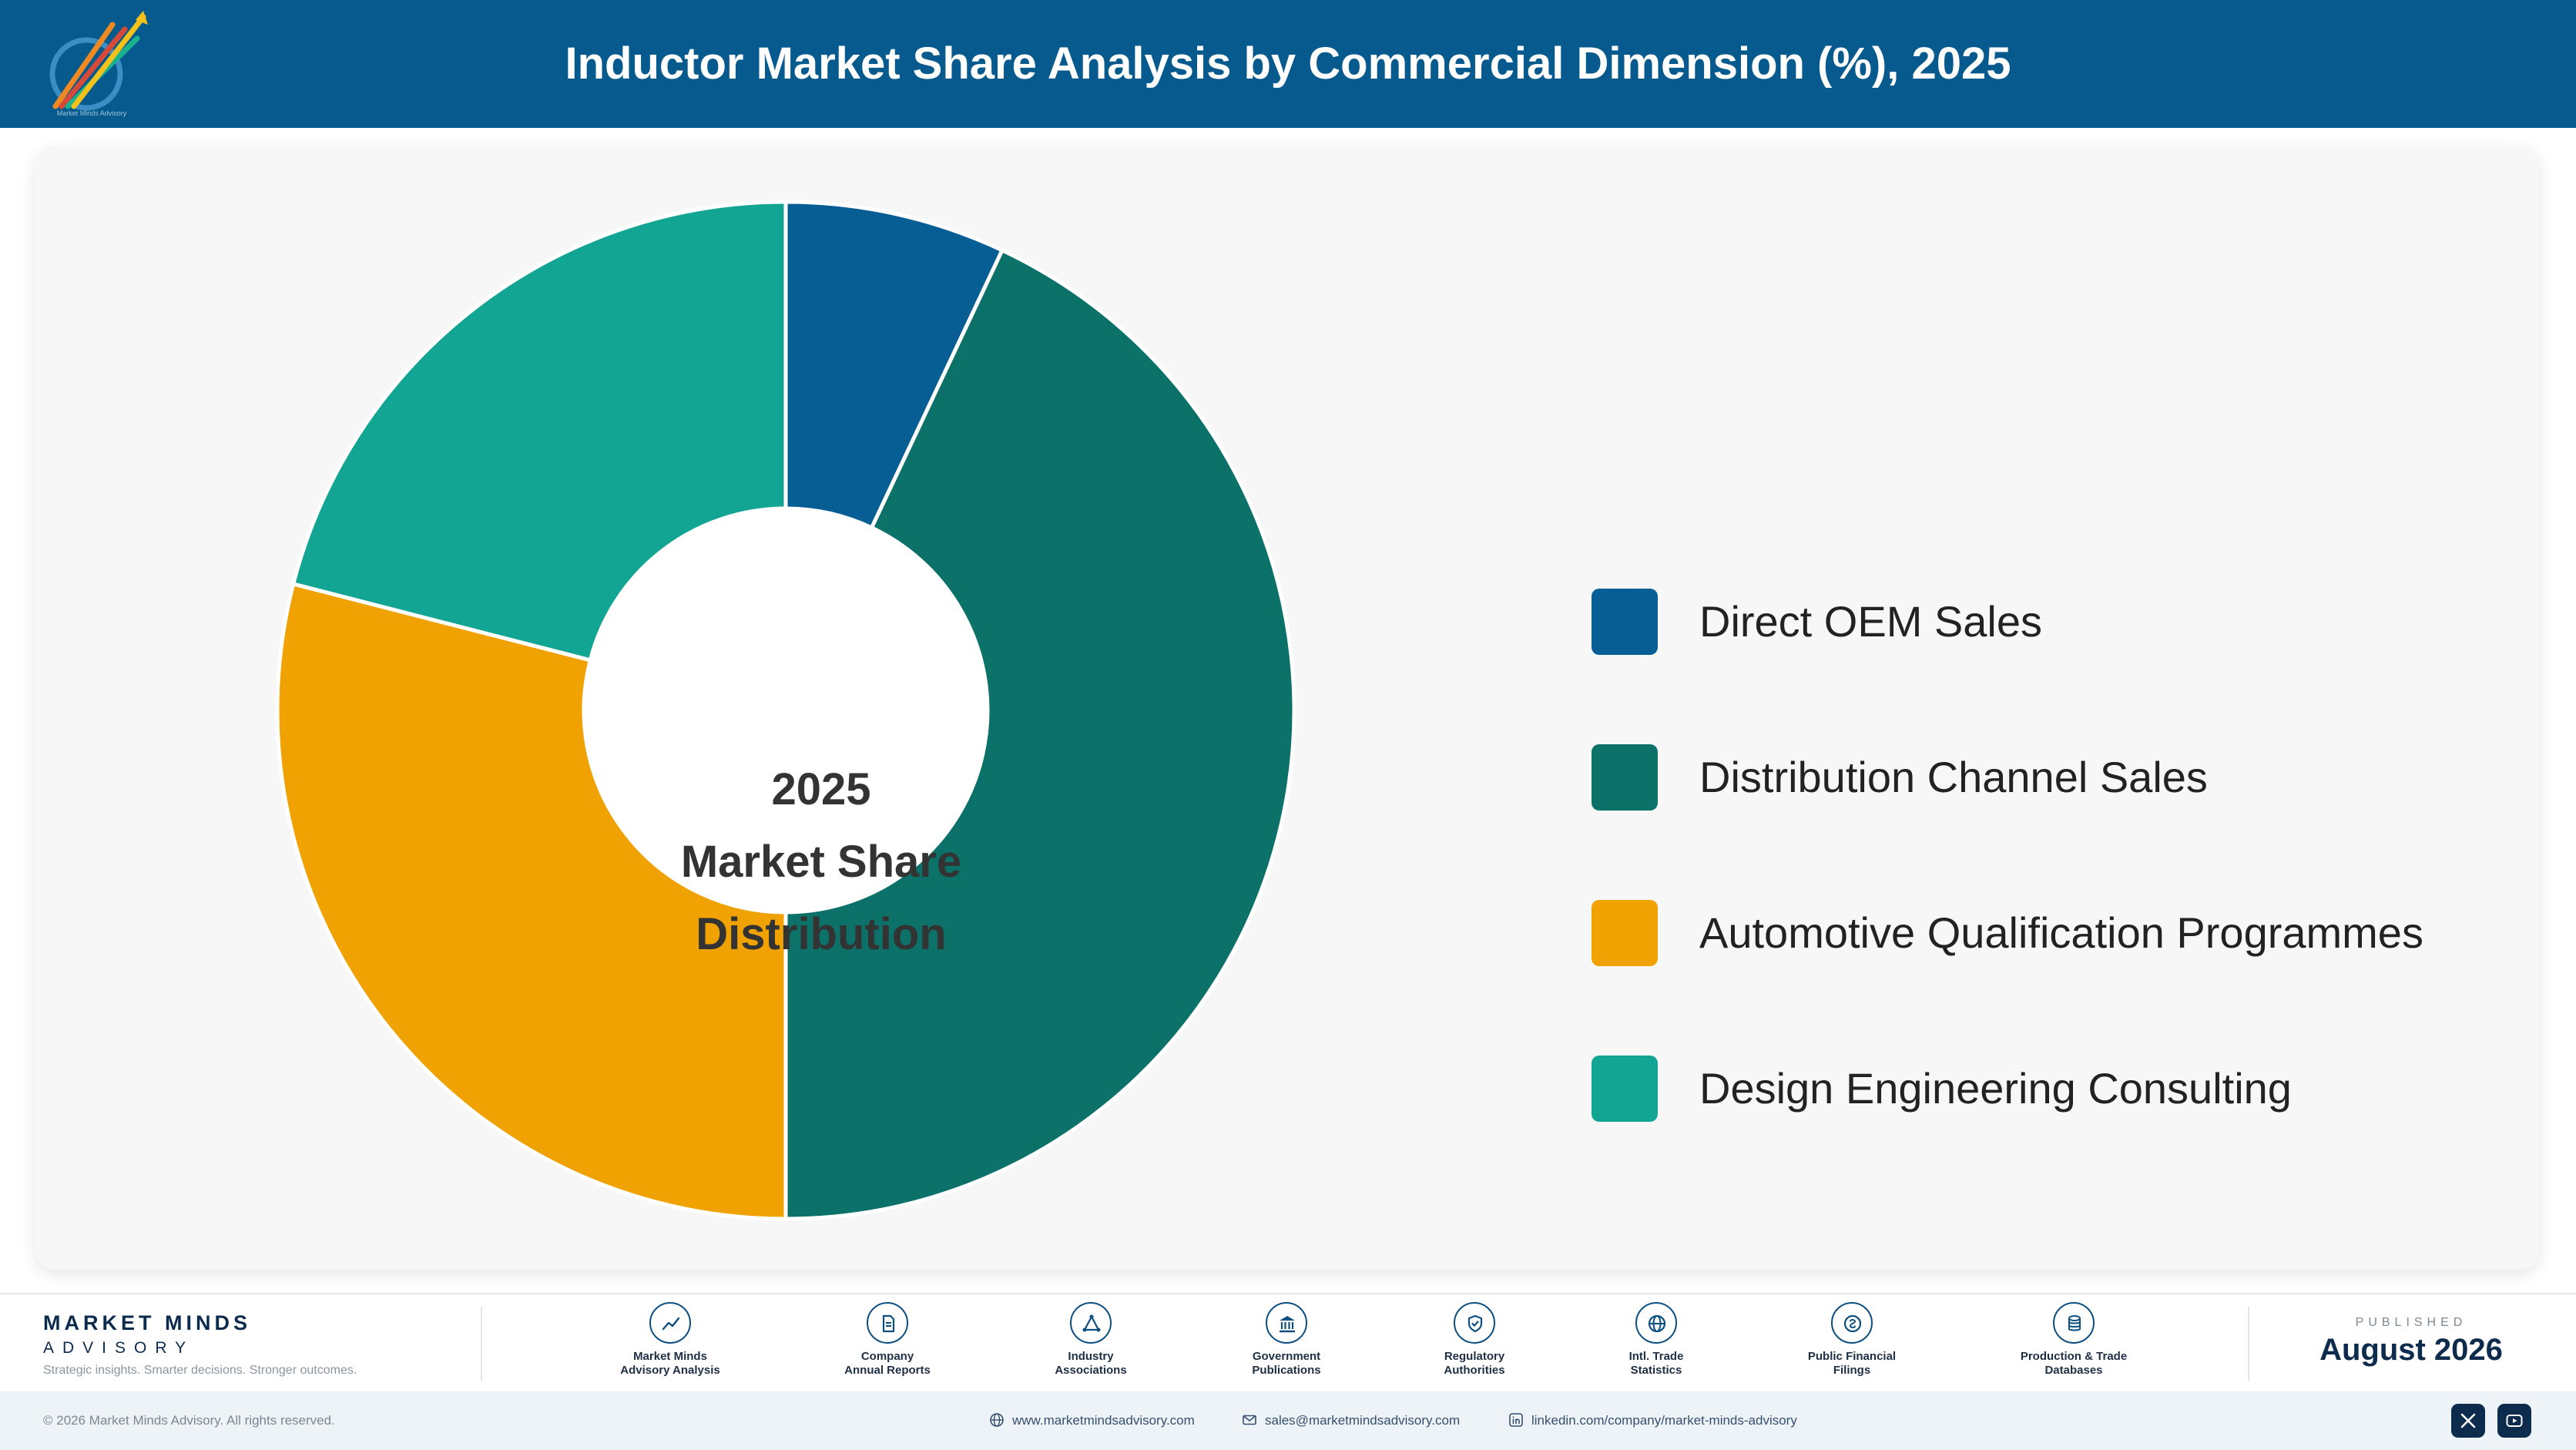  I want to click on youtube-icon, so click(2514, 1421).